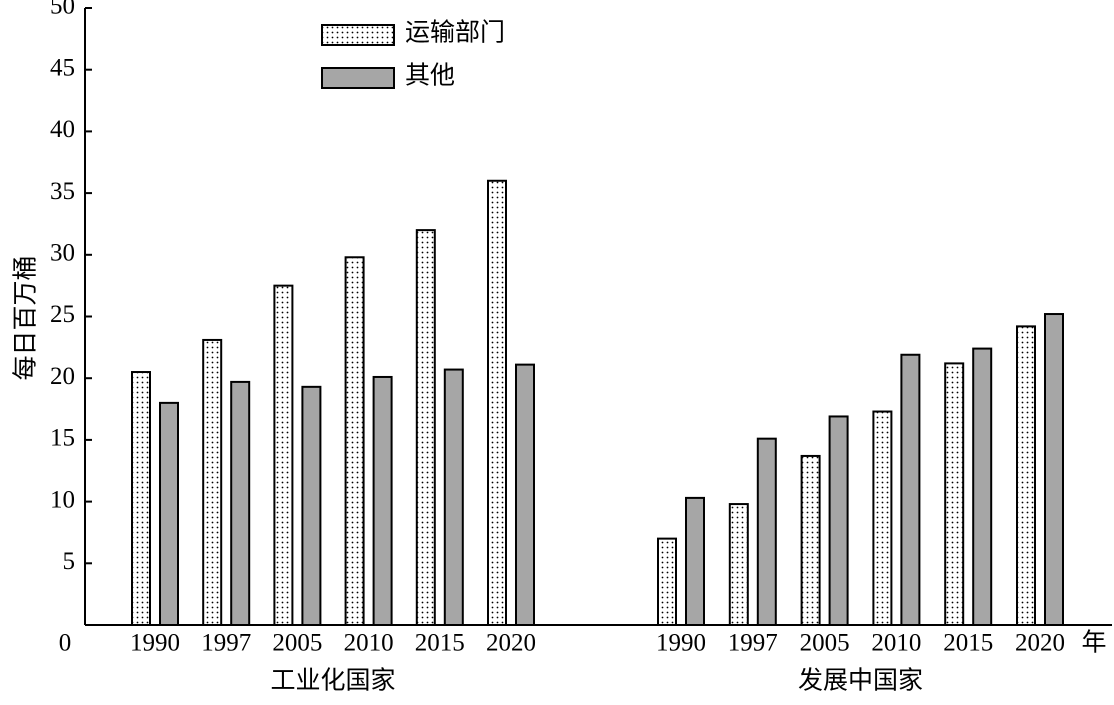 Image resolution: width=1114 pixels, height=705 pixels. Describe the element at coordinates (62, 314) in the screenshot. I see `y-tick-label: 25` at that location.